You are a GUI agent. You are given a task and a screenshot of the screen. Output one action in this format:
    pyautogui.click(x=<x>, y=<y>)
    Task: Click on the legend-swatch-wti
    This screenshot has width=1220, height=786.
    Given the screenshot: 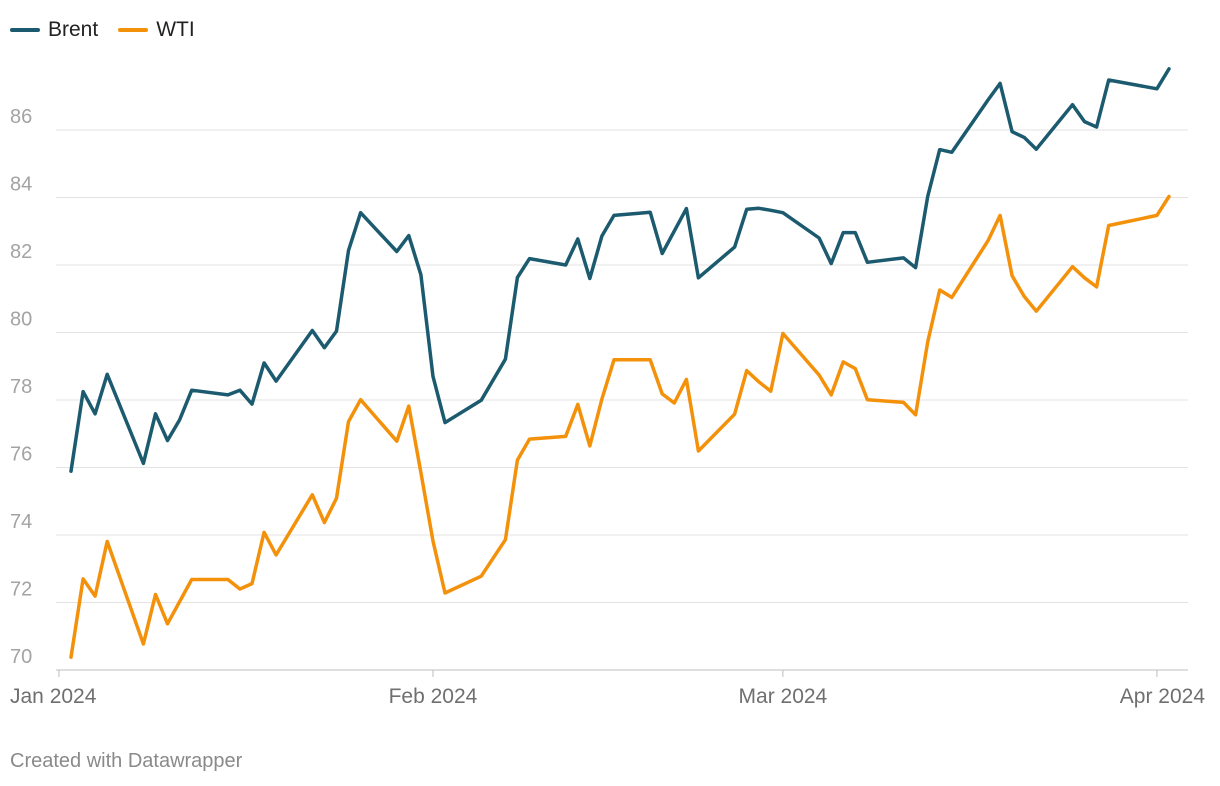 What is the action you would take?
    pyautogui.click(x=133, y=30)
    